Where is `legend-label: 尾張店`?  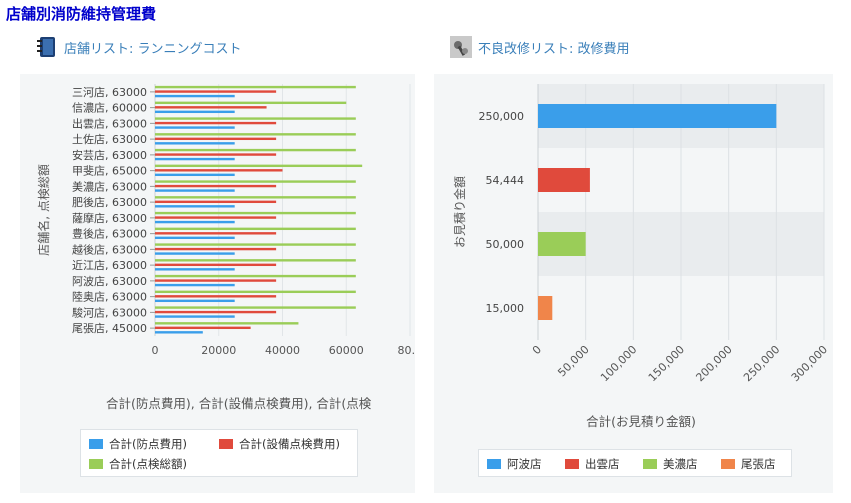
legend-label: 尾張店 is located at coordinates (758, 464).